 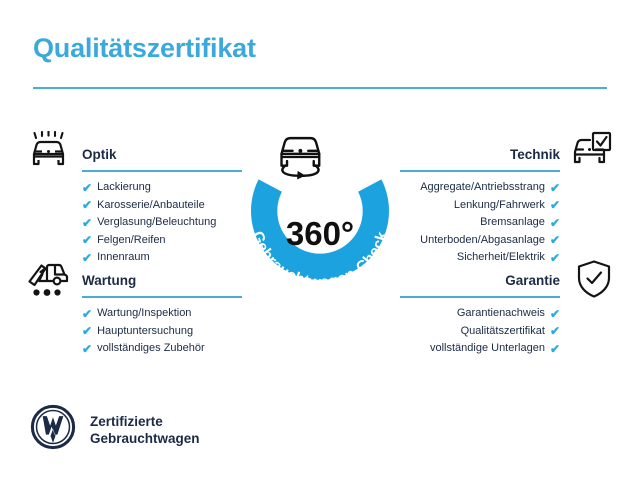 I want to click on list-item: Aggregate/Antriebsstrang ✔, so click(x=480, y=188).